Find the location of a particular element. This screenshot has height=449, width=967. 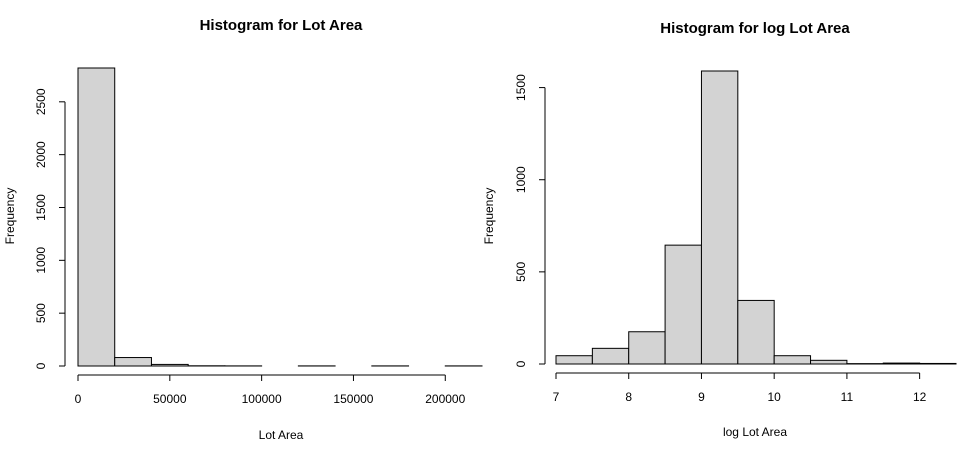

y-tick-label: 2500 is located at coordinates (41, 101).